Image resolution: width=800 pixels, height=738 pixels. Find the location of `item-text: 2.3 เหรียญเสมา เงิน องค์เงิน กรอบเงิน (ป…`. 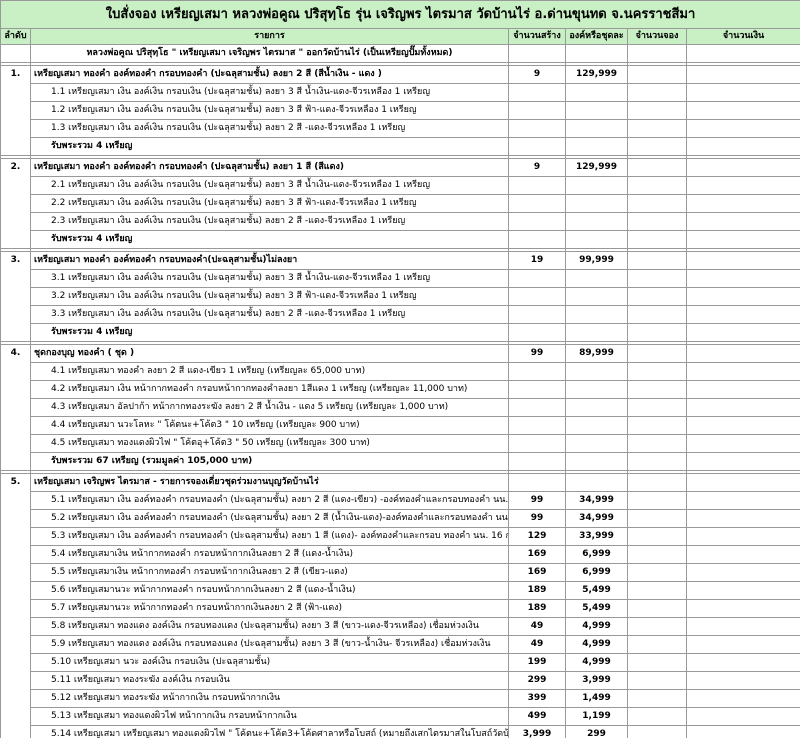

item-text: 2.3 เหรียญเสมา เงิน องค์เงิน กรอบเงิน (ป… is located at coordinates (269, 221).